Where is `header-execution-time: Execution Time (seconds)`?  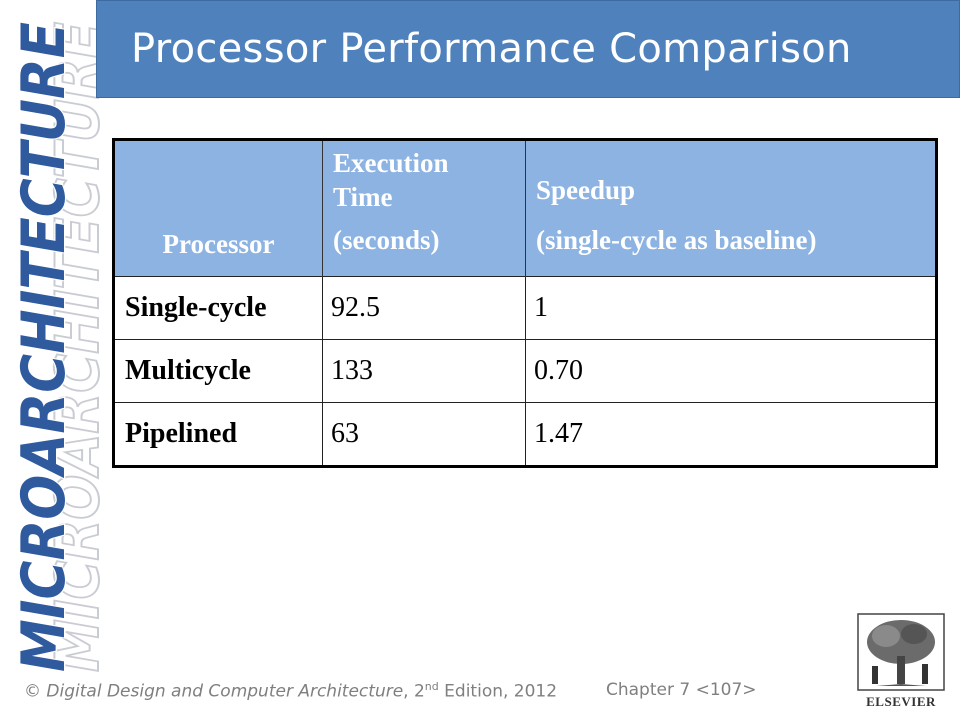 header-execution-time: Execution Time (seconds) is located at coordinates (424, 207).